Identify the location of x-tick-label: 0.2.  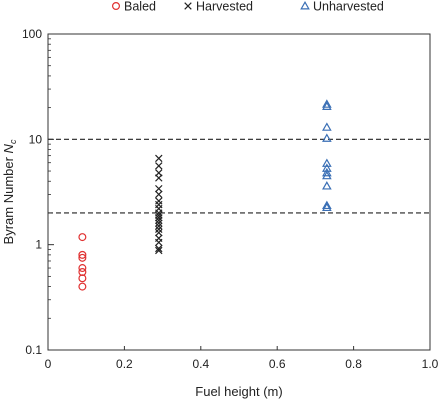
(124, 364).